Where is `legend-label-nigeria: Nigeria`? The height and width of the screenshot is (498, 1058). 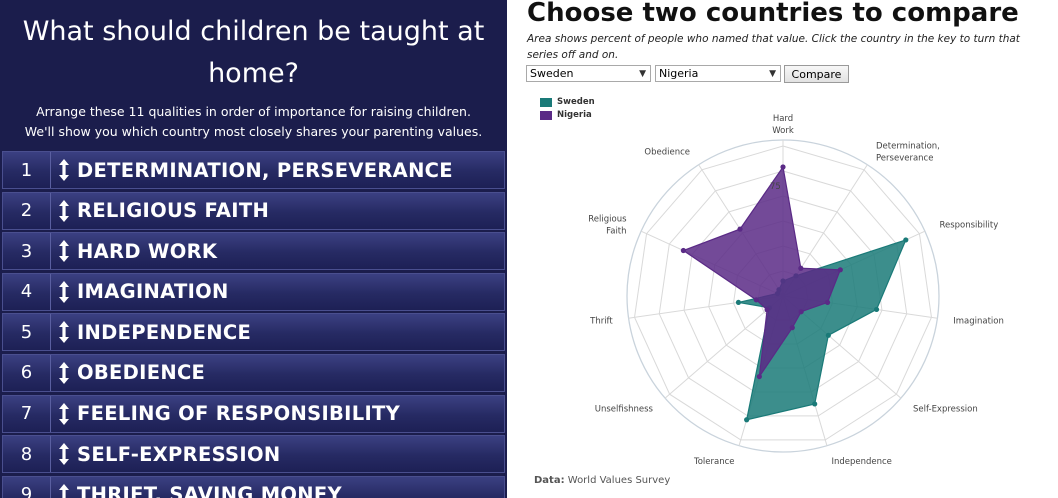 legend-label-nigeria: Nigeria is located at coordinates (574, 115).